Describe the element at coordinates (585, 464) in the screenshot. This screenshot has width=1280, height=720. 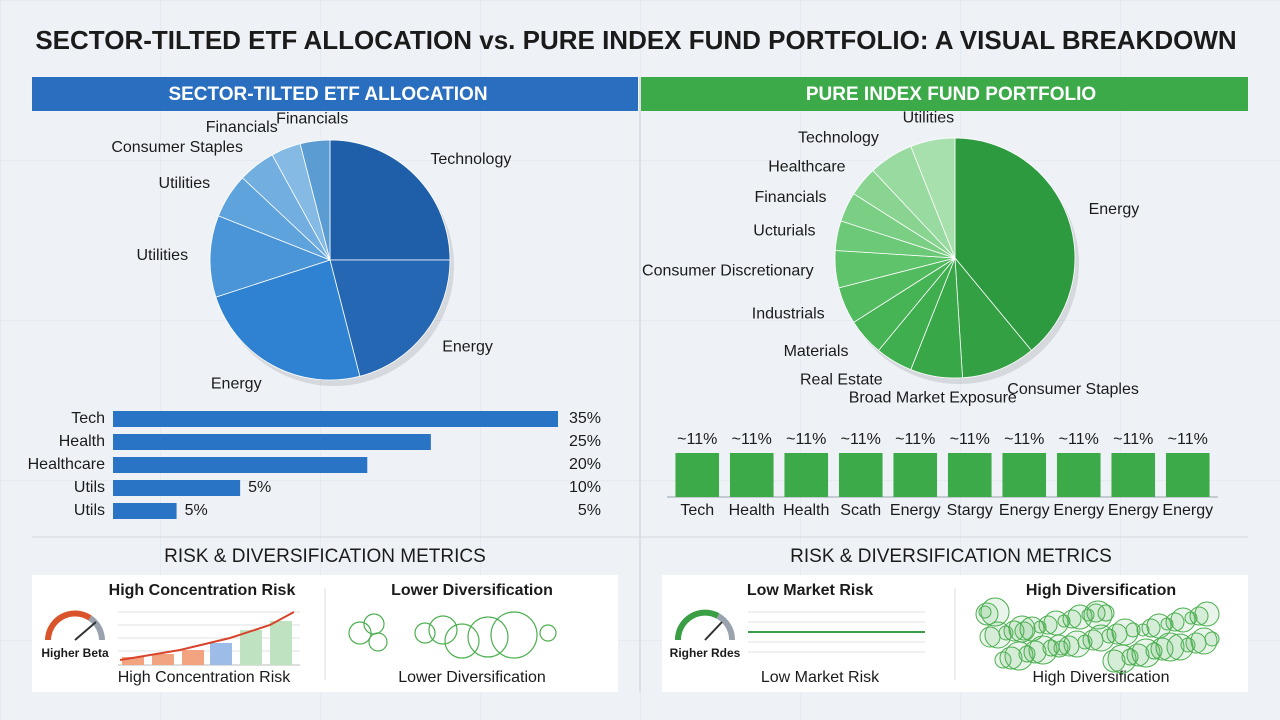
I see `value-label: 20%` at that location.